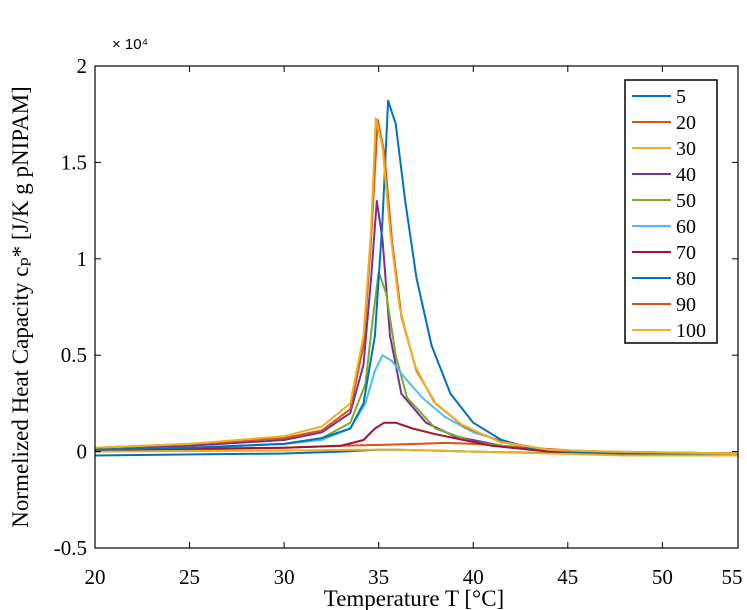 The width and height of the screenshot is (747, 610). I want to click on y-tick-label: 1, so click(82, 259).